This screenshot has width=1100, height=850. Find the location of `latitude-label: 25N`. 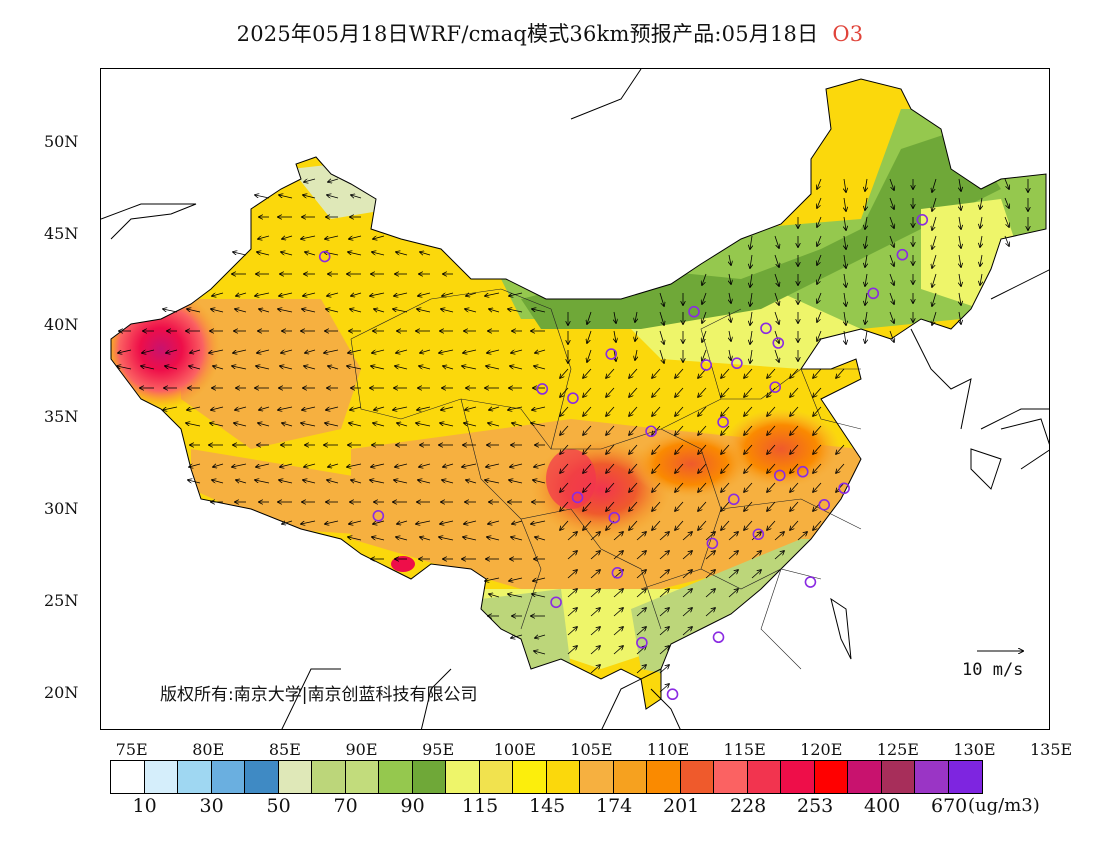

latitude-label: 25N is located at coordinates (61, 601).